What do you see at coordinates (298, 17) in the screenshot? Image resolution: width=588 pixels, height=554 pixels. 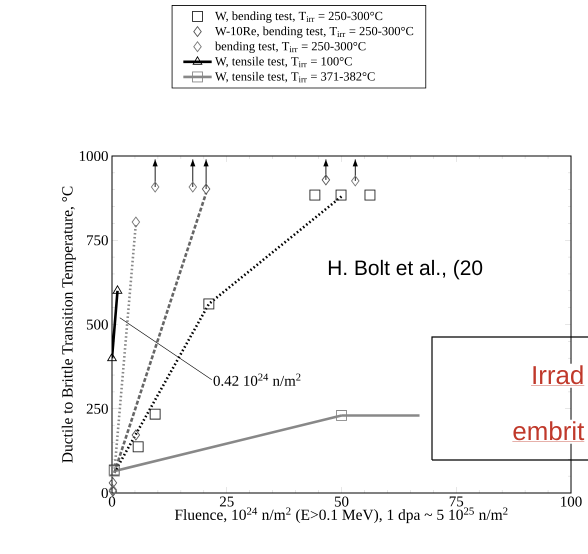 I see `legend-label: W, bending test, T$_{irr}$ = 250-300°C` at bounding box center [298, 17].